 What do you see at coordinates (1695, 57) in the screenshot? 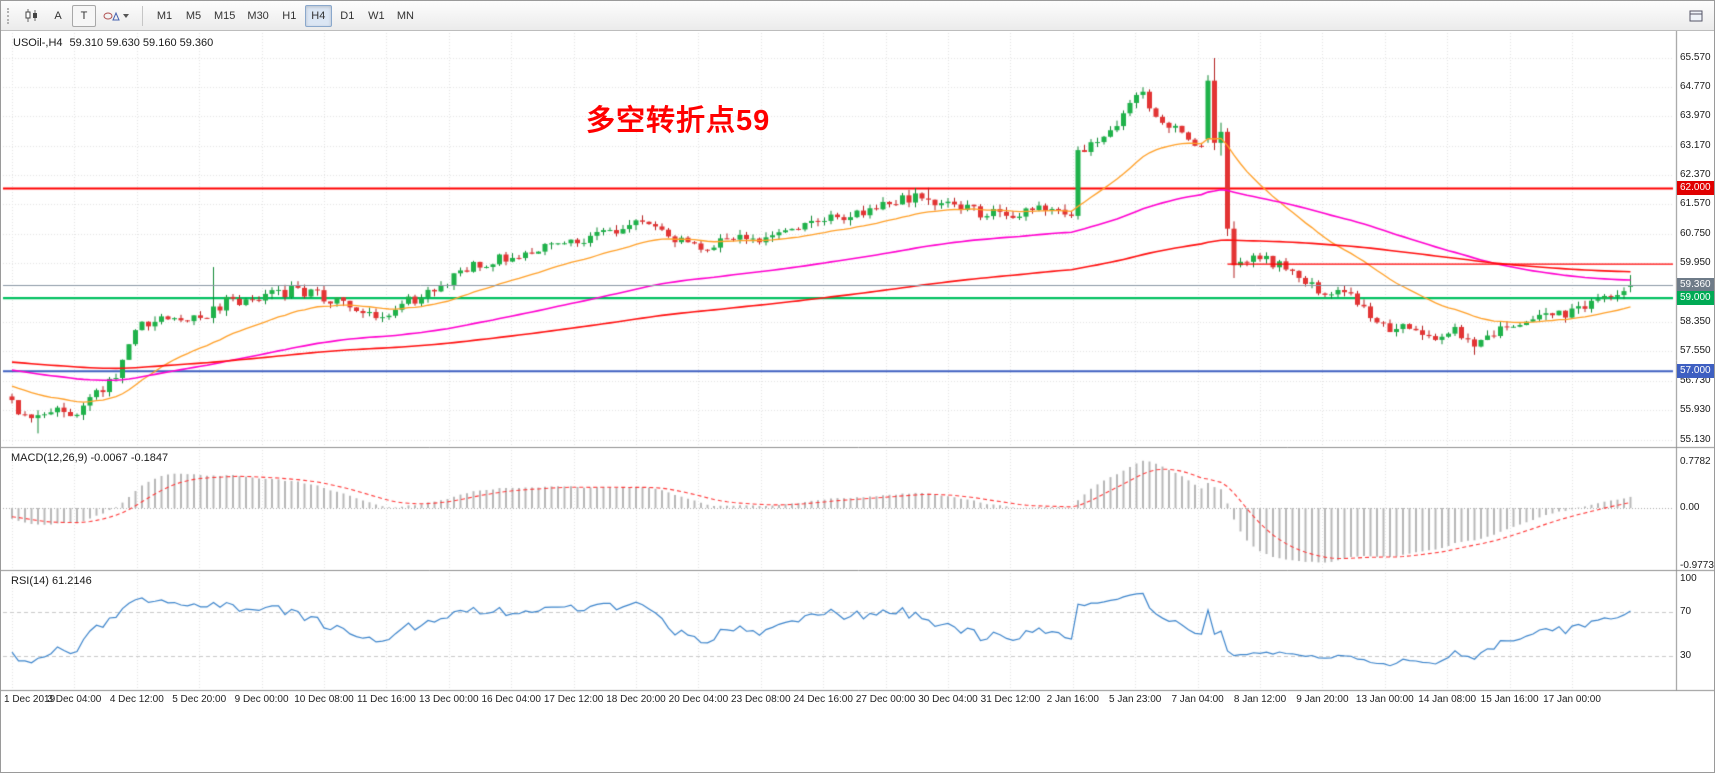
I see `price-tick: 65.570` at bounding box center [1695, 57].